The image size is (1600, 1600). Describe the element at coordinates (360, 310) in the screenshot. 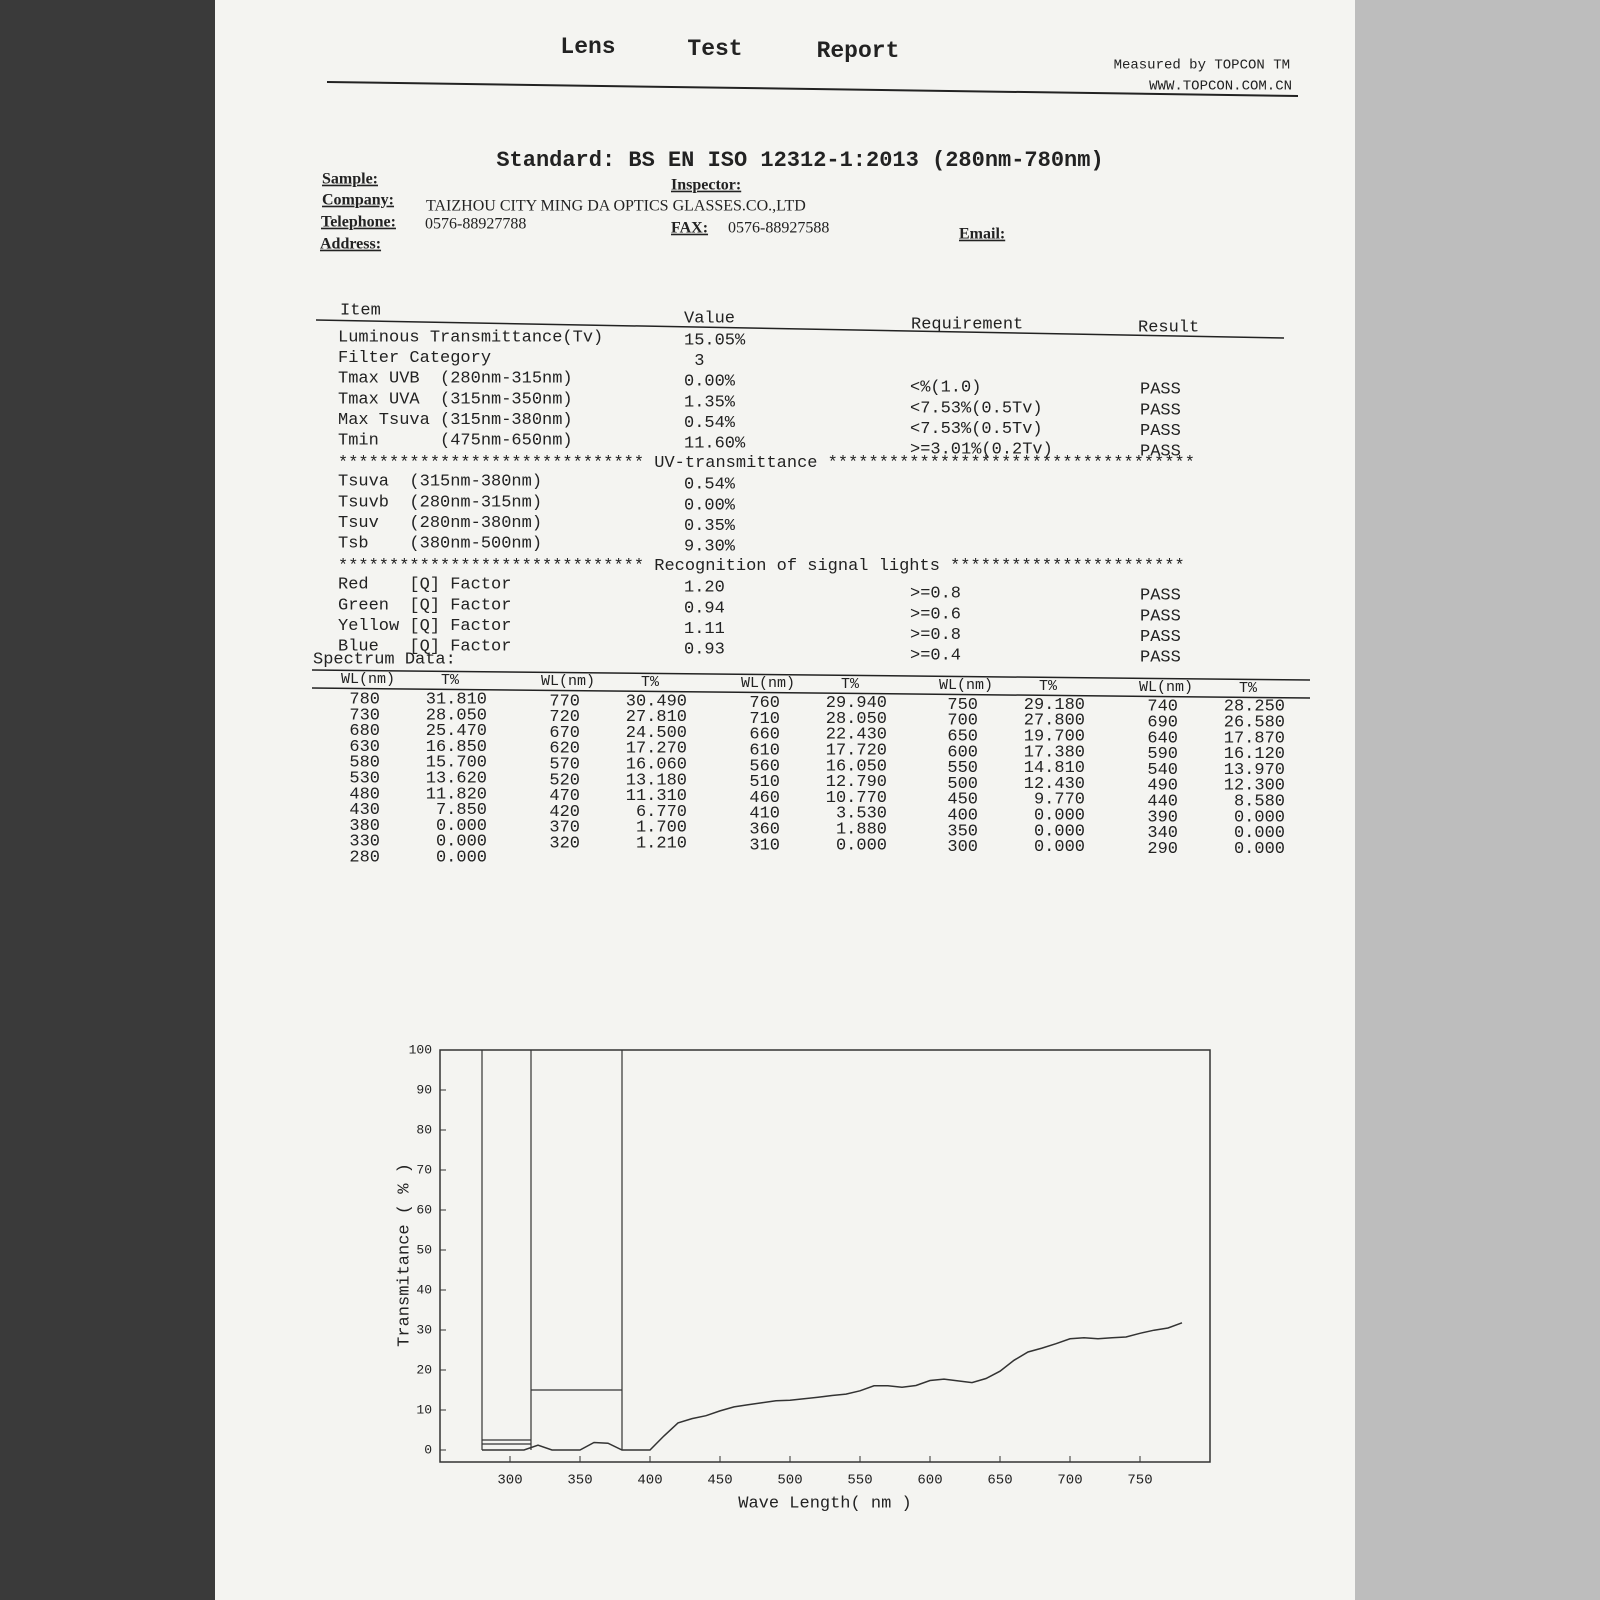

I see `column-header: Item` at that location.